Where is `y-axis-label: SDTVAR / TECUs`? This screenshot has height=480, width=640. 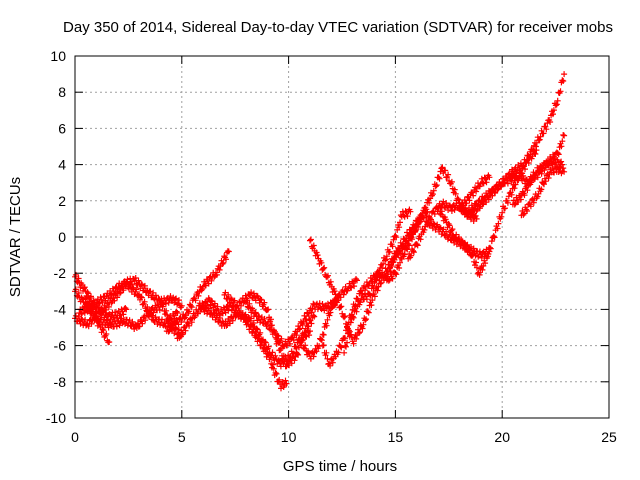
y-axis-label: SDTVAR / TECUs is located at coordinates (15, 237).